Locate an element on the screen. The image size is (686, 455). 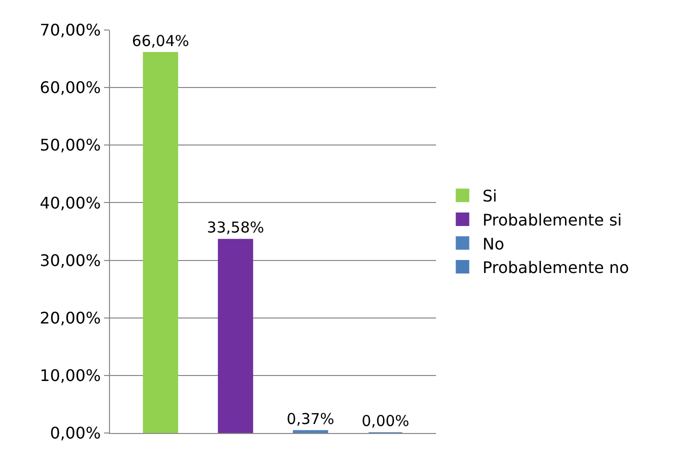
data-label: 33,58% is located at coordinates (235, 227).